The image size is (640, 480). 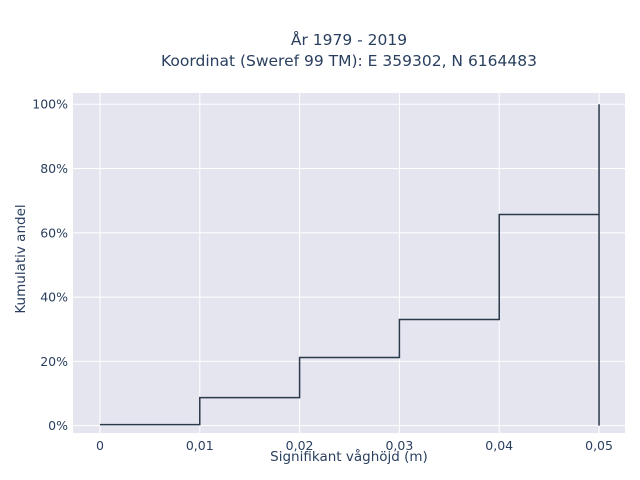 I want to click on y-tick-label: 0%, so click(x=58, y=425).